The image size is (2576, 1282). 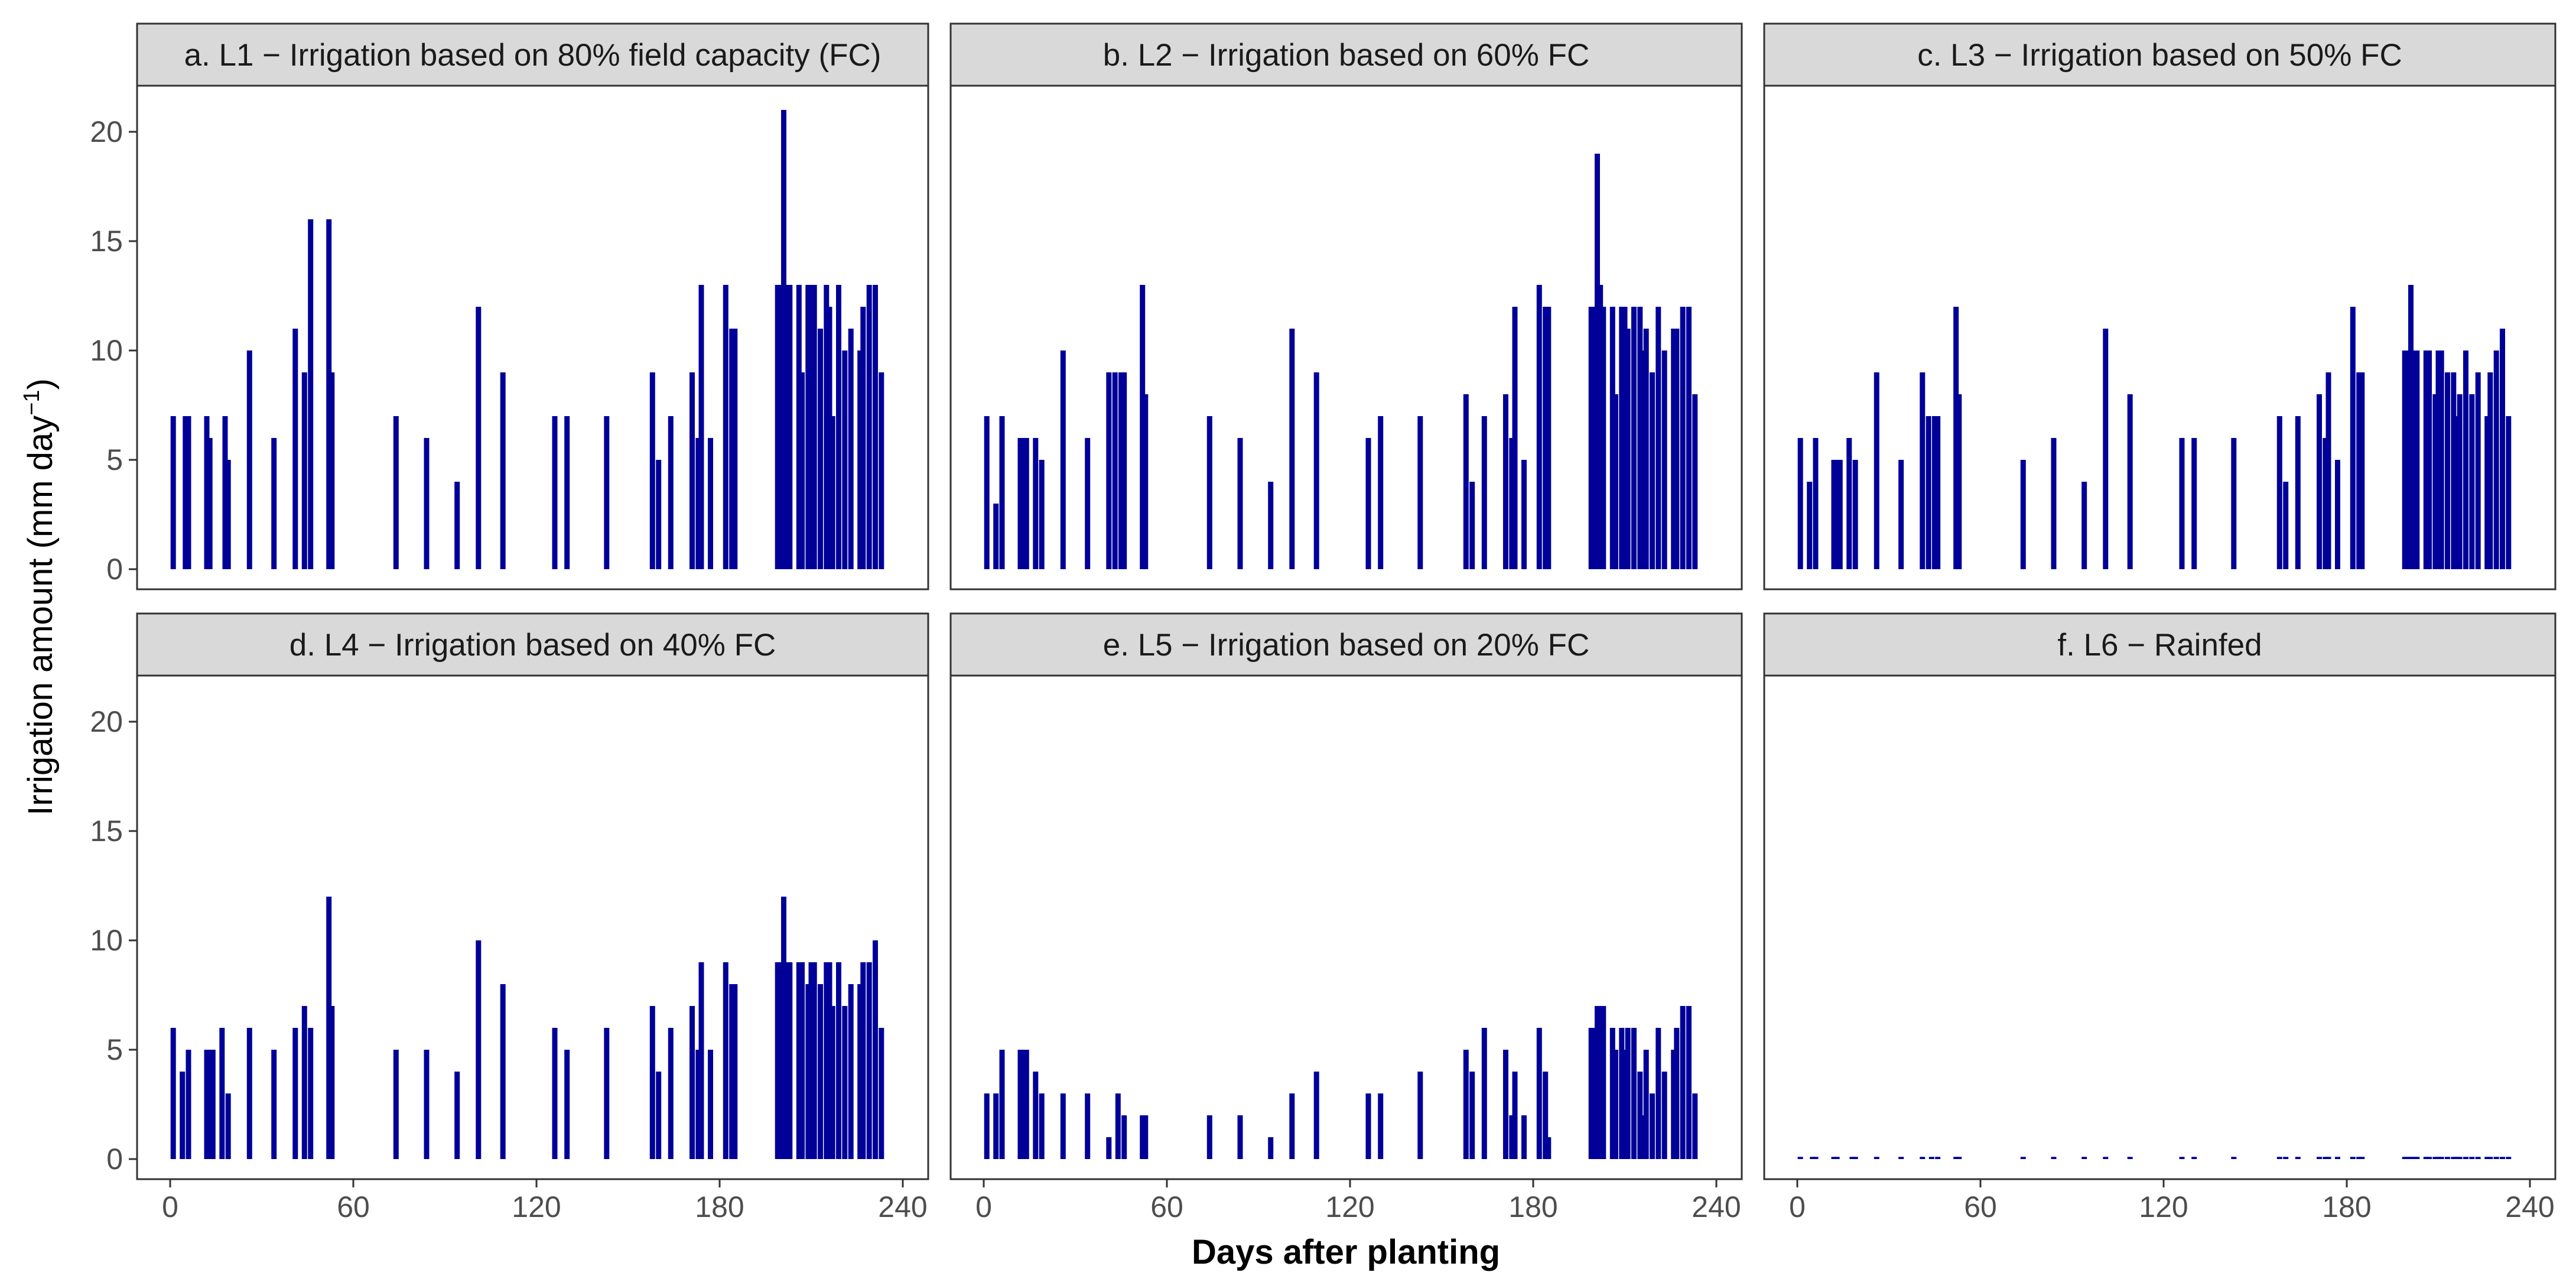 I want to click on y-tick-label: 15, so click(x=107, y=831).